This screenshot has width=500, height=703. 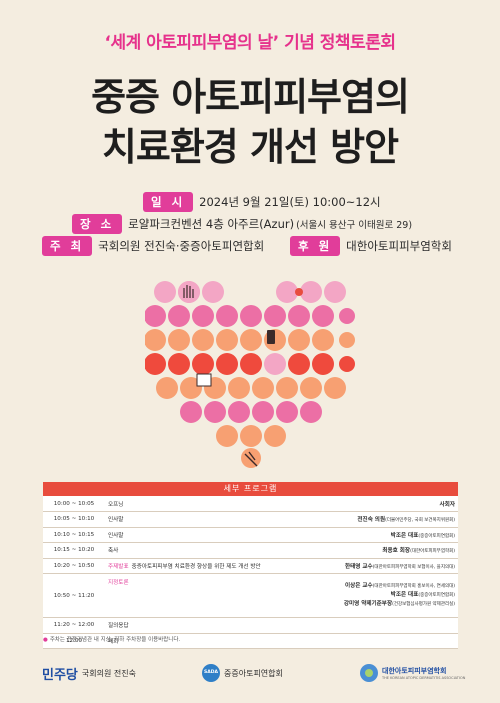 What do you see at coordinates (369, 673) in the screenshot?
I see `kaaf-logo-icon` at bounding box center [369, 673].